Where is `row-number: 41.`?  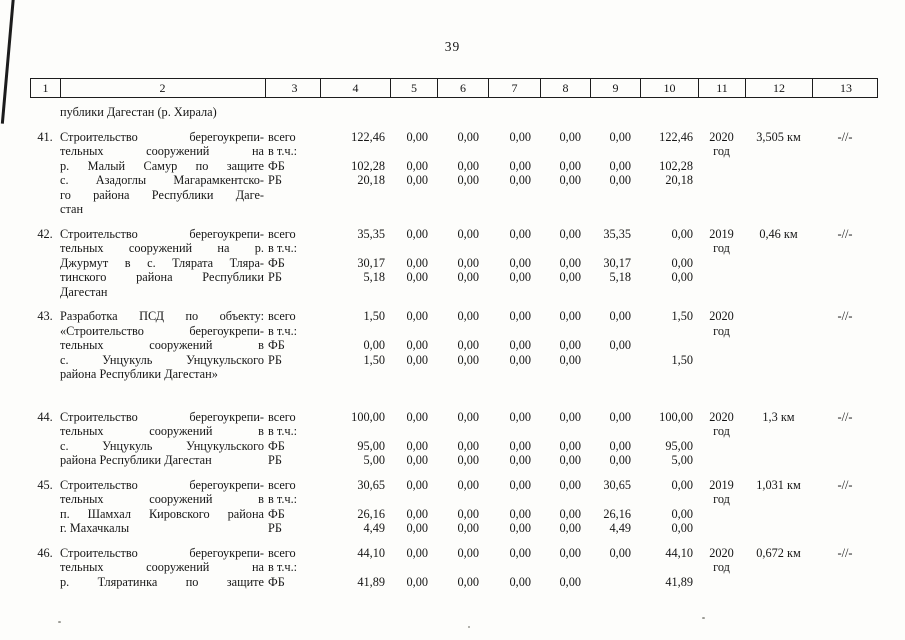 row-number: 41. is located at coordinates (45, 136).